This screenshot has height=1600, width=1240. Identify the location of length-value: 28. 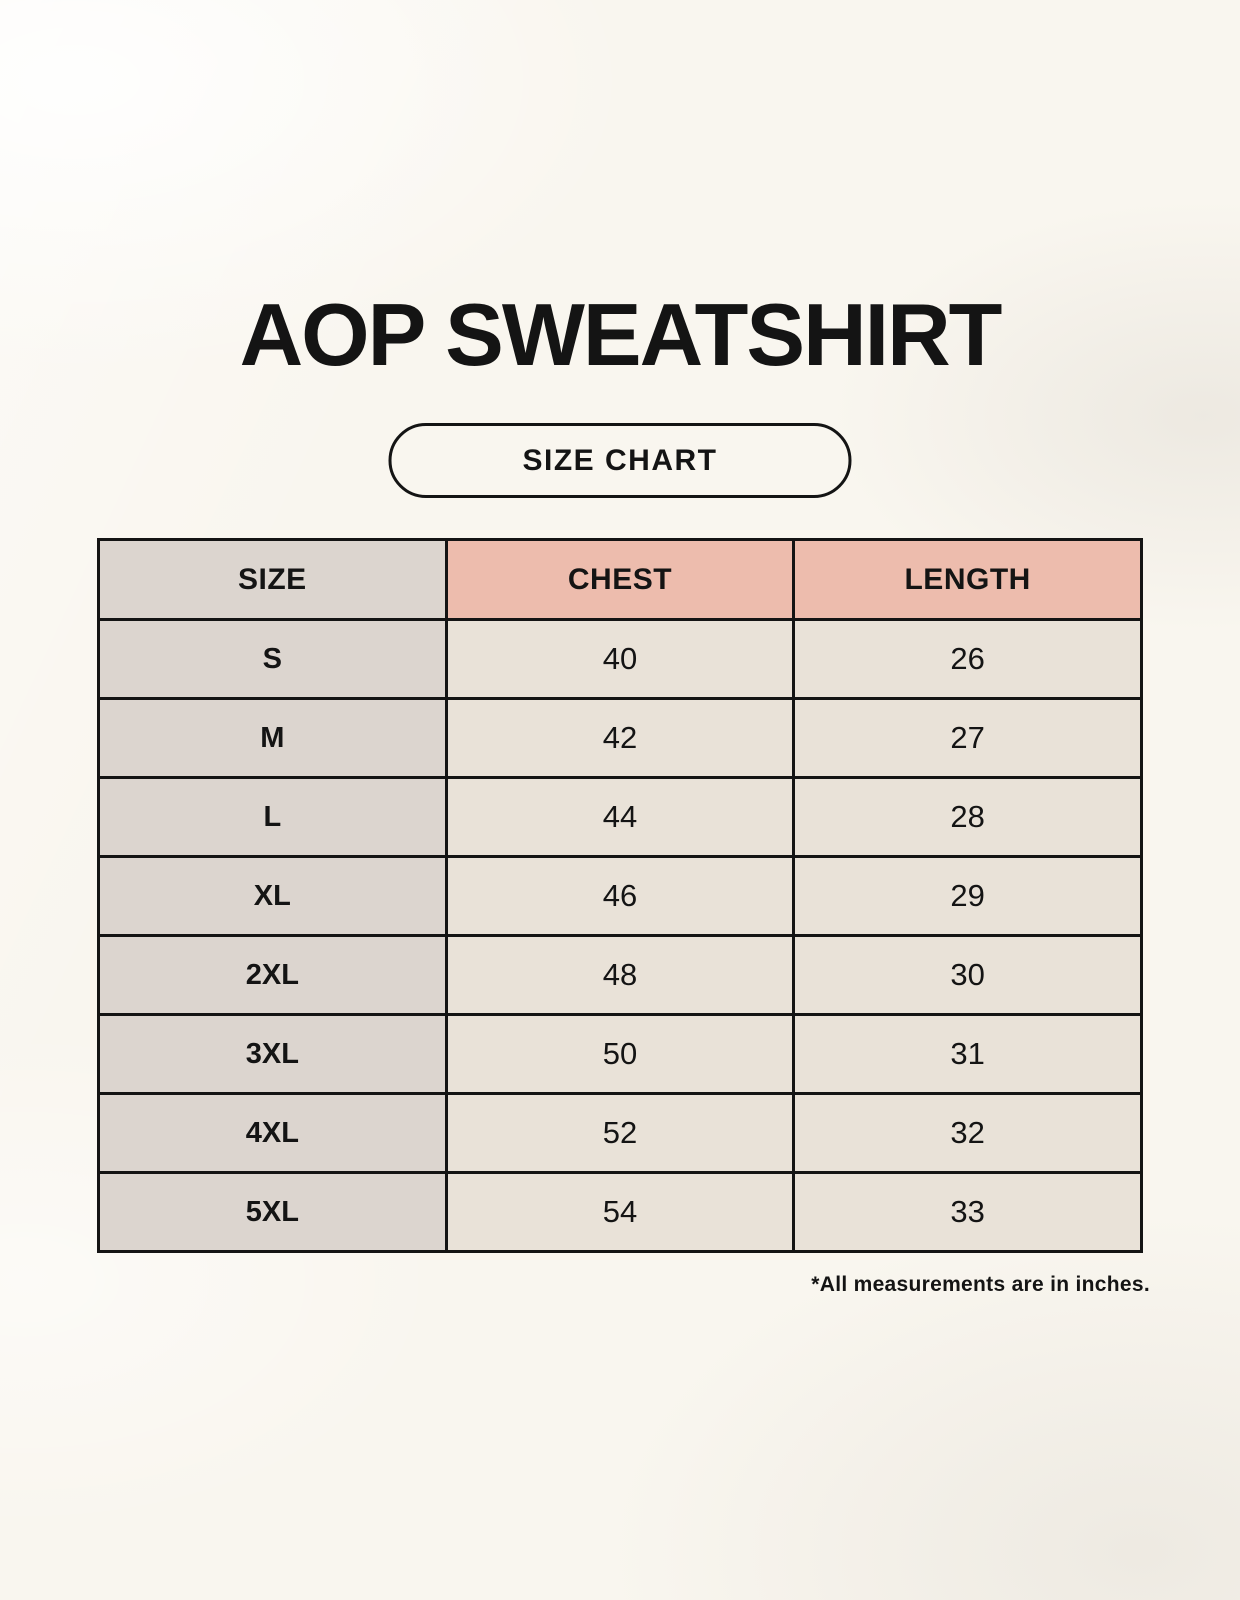
(967, 817).